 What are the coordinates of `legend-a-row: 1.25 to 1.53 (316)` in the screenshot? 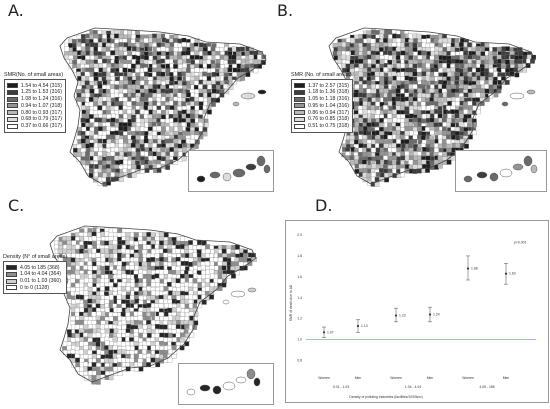 It's located at (34, 92).